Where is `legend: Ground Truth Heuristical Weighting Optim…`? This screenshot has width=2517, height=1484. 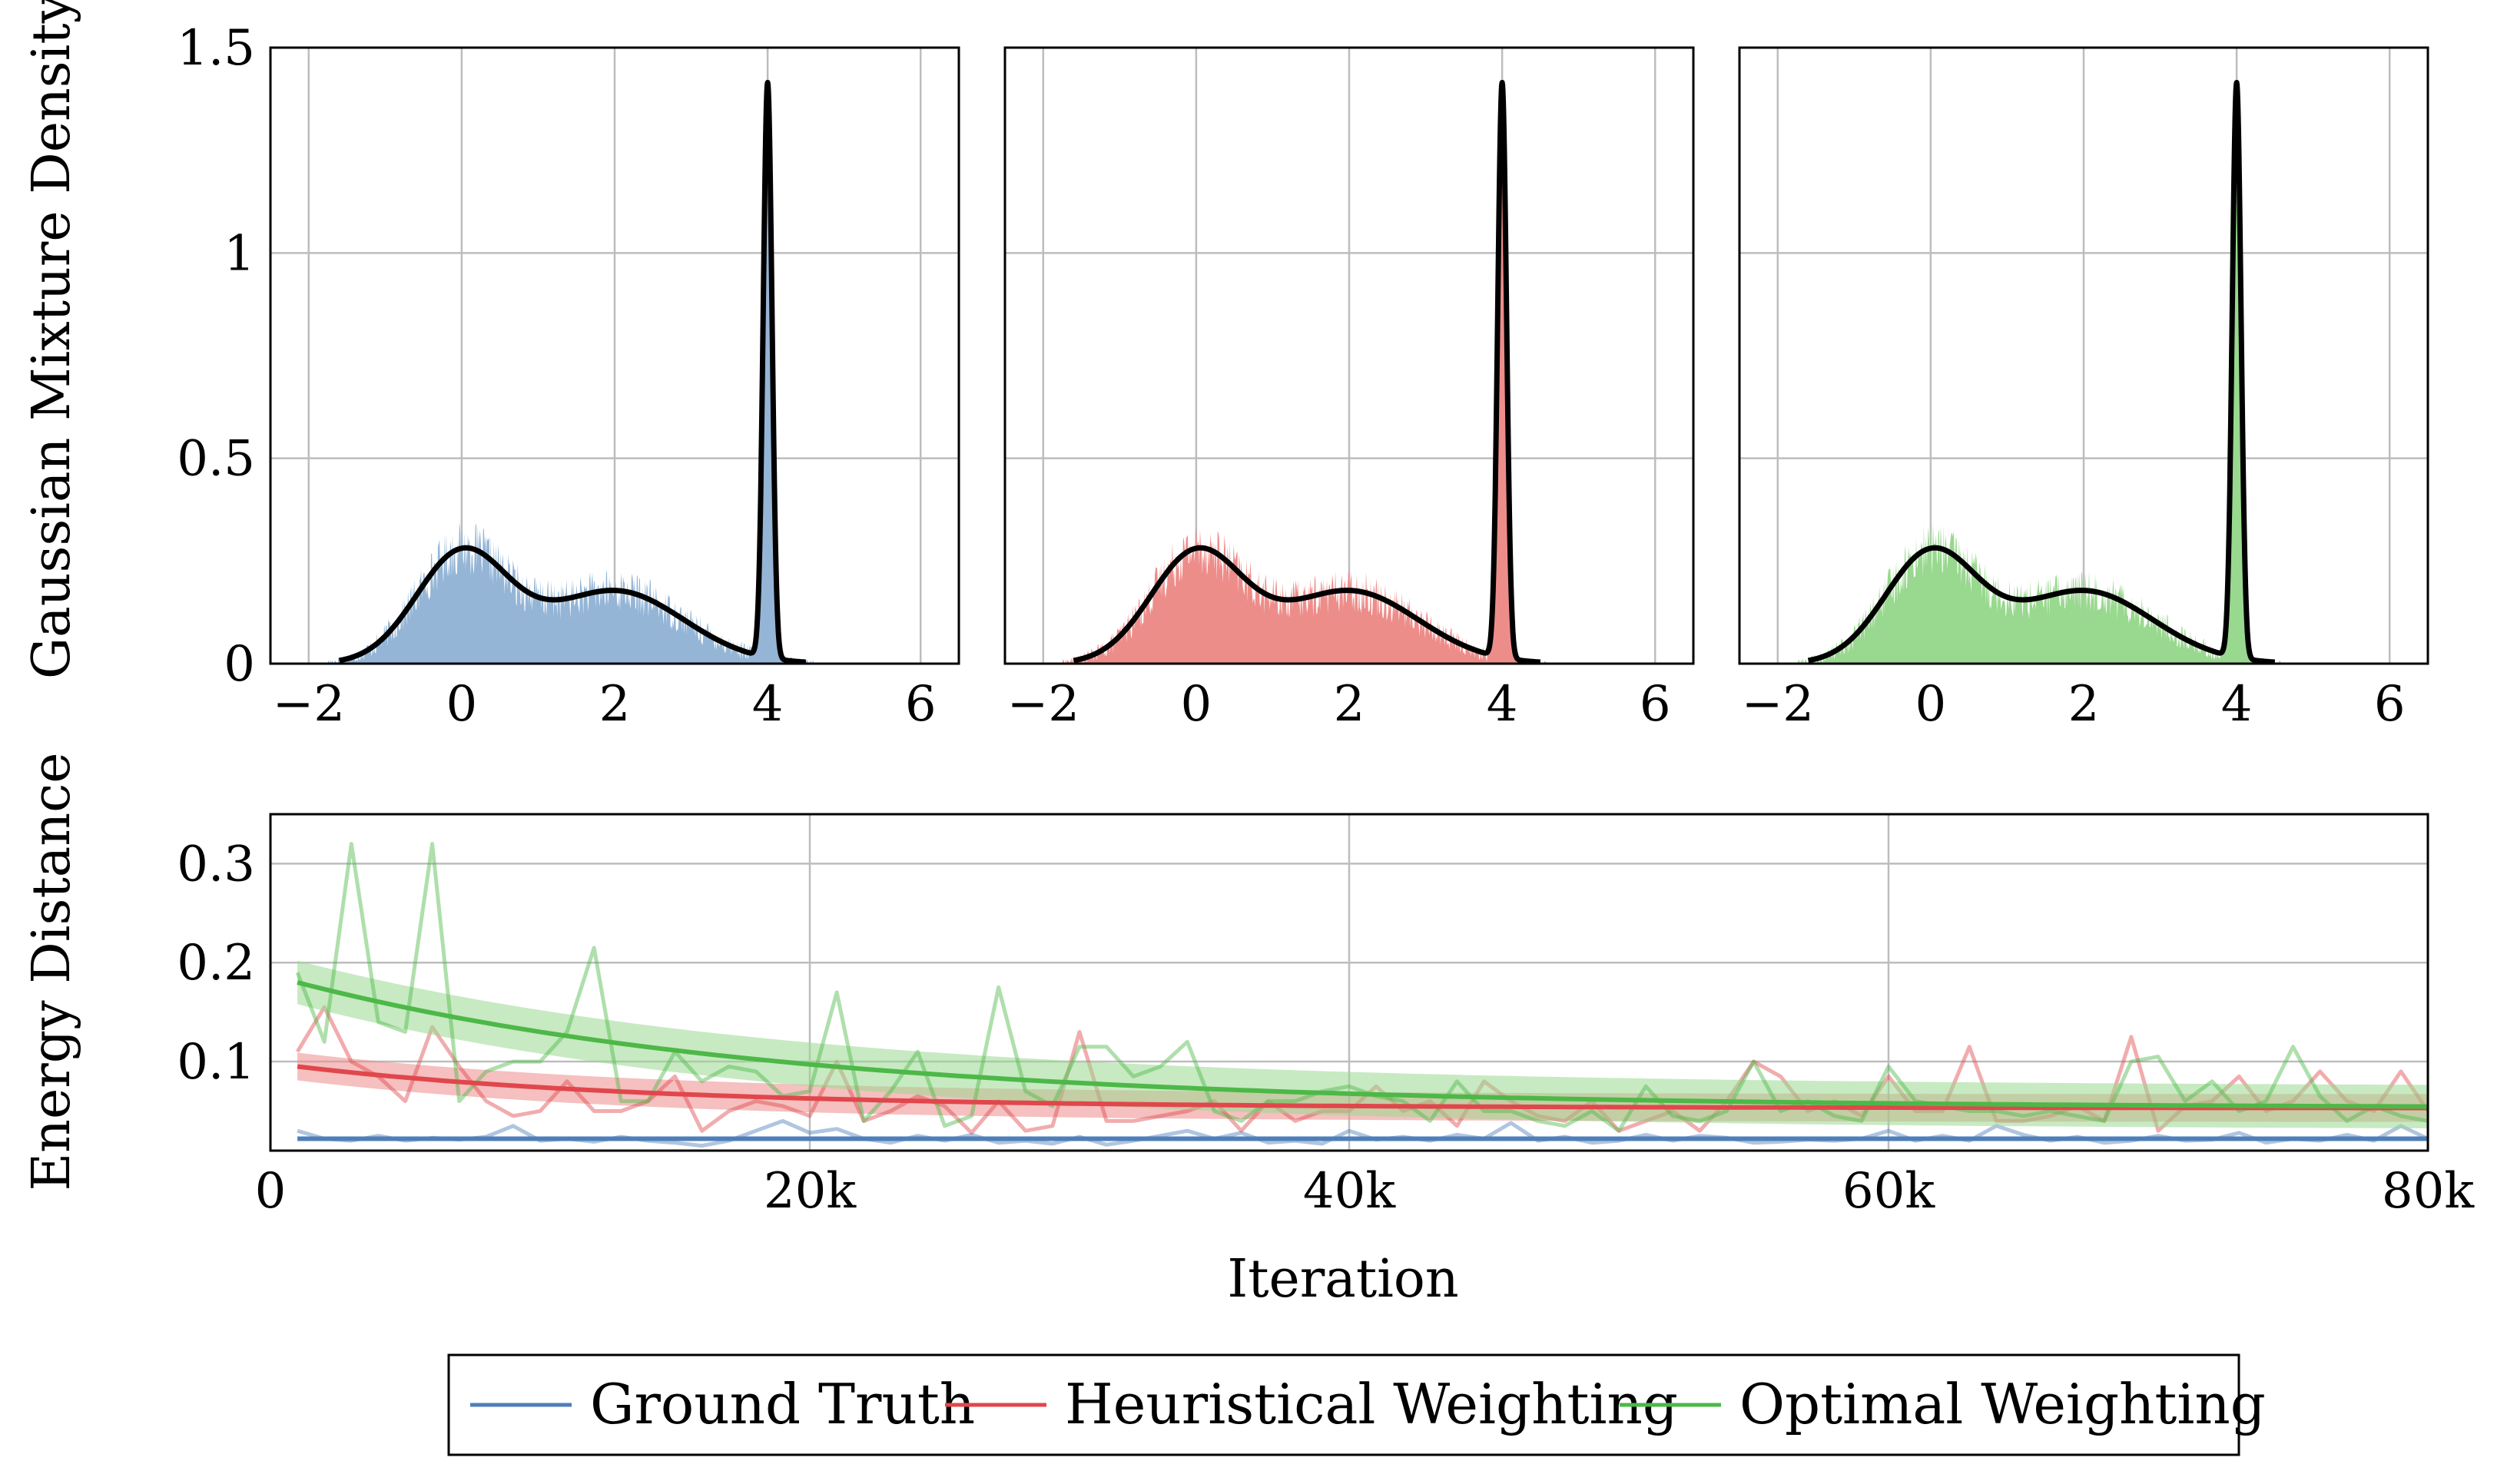 legend: Ground Truth Heuristical Weighting Optim… is located at coordinates (1357, 1404).